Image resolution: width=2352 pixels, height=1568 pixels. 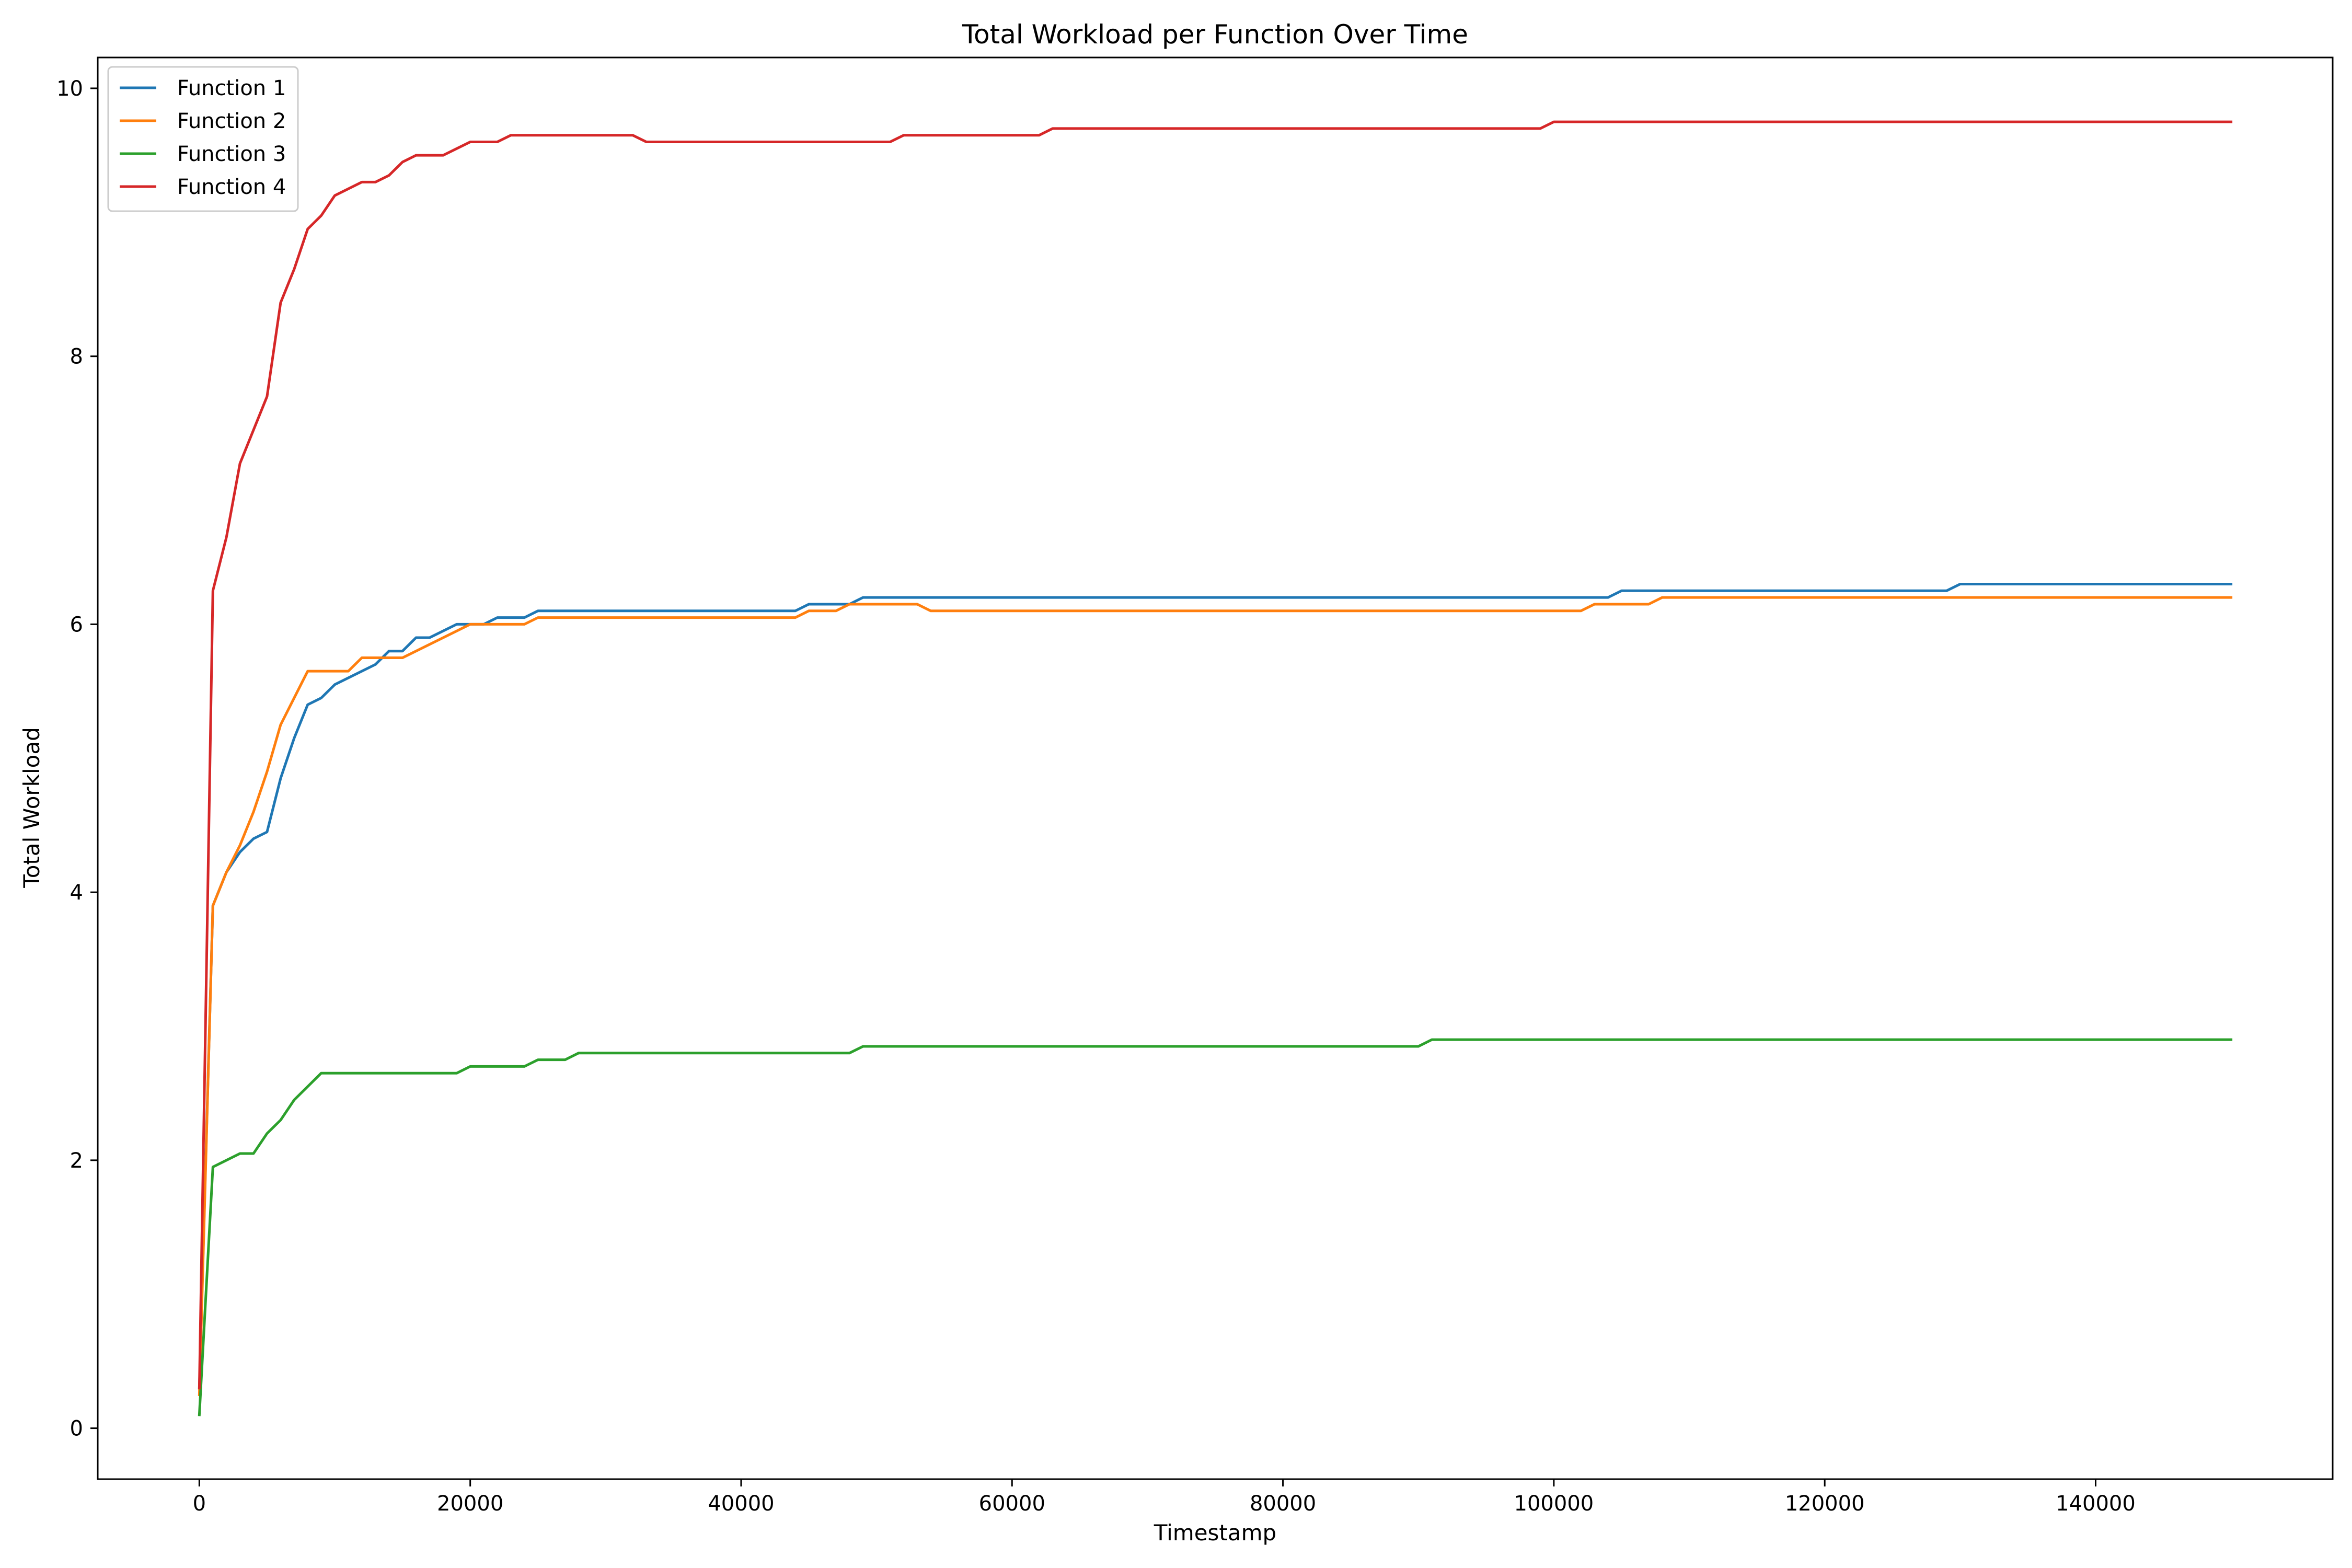 I want to click on x-axis-ticks: 0 20000 40000 60000 80000 100000 120000 140000, so click(x=1164, y=1497).